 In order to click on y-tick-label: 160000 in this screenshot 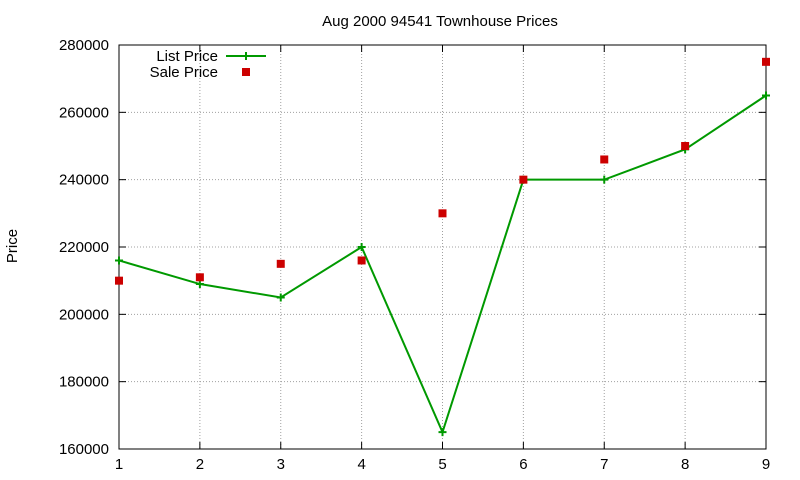, I will do `click(84, 449)`.